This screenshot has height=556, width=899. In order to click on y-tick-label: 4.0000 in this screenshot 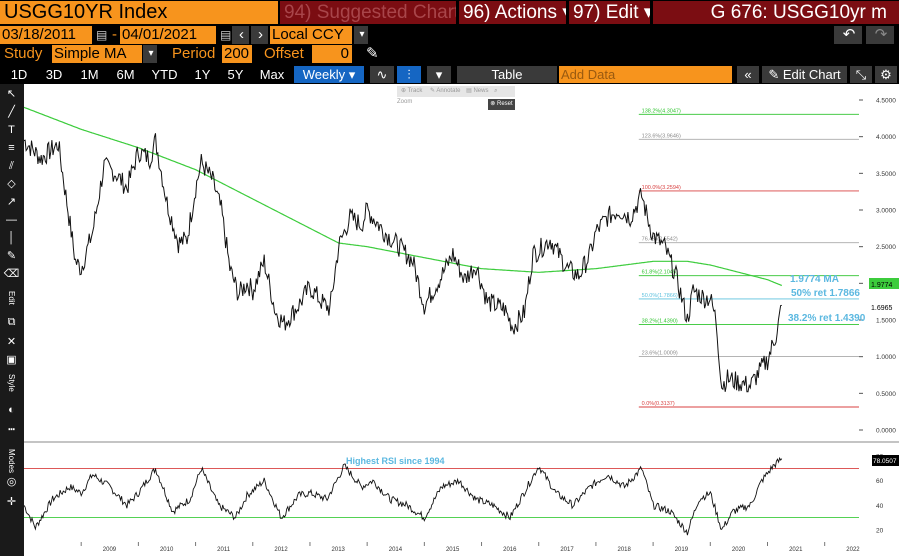, I will do `click(886, 137)`.